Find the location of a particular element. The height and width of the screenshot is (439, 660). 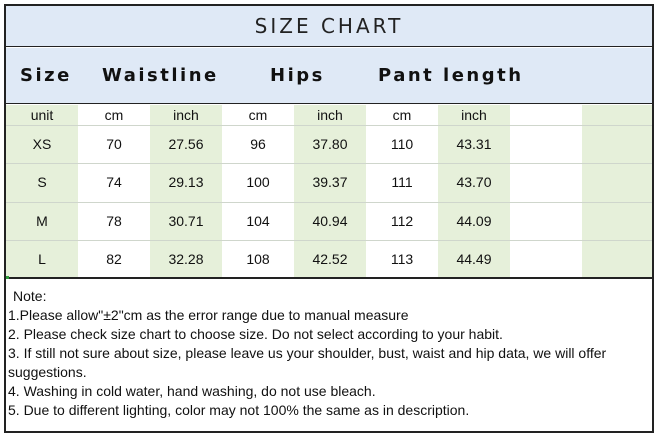

measurement-cell: 30.71 is located at coordinates (186, 220).